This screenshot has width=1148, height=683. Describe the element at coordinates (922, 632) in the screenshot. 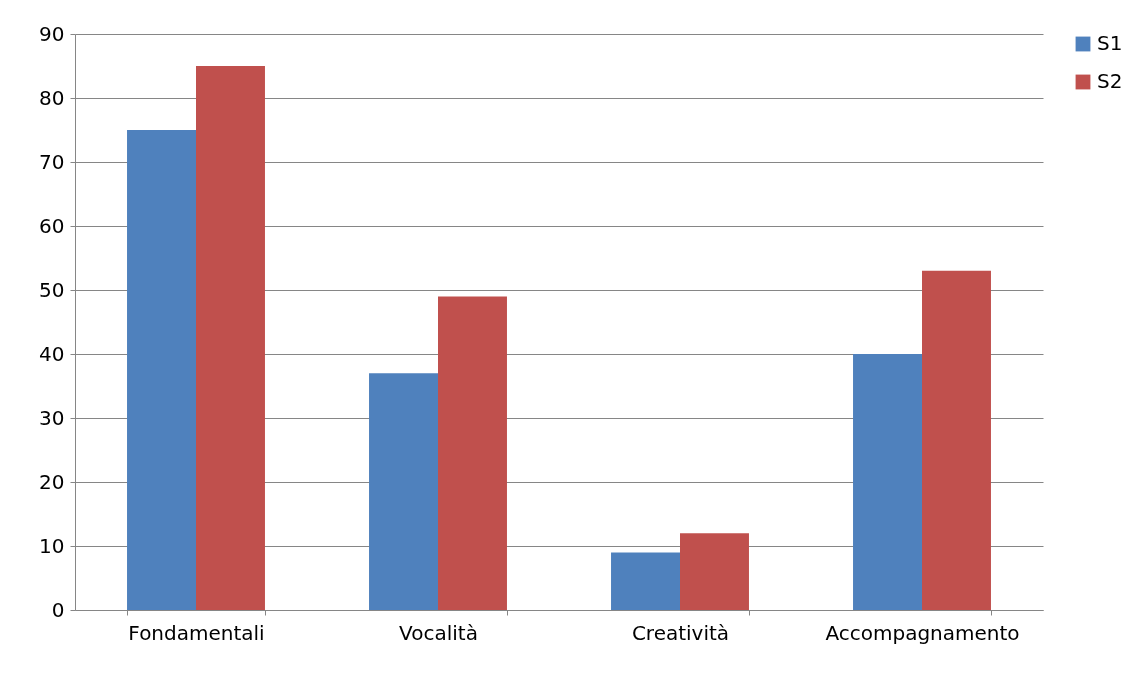

I see `x-tick-label: Accompagnamento` at that location.